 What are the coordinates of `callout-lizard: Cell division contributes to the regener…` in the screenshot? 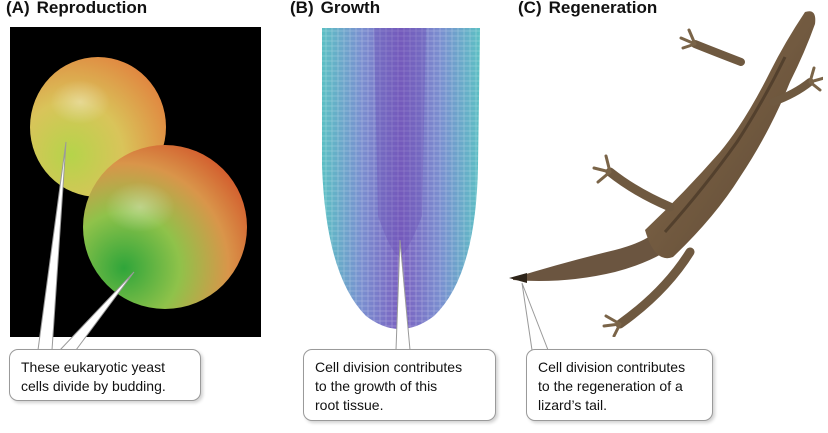 It's located at (619, 385).